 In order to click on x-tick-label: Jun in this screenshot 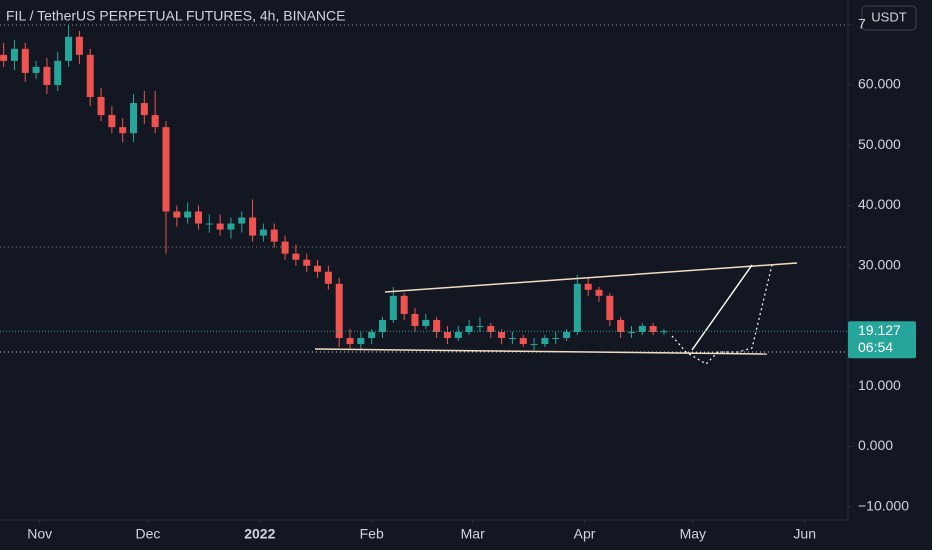, I will do `click(804, 534)`.